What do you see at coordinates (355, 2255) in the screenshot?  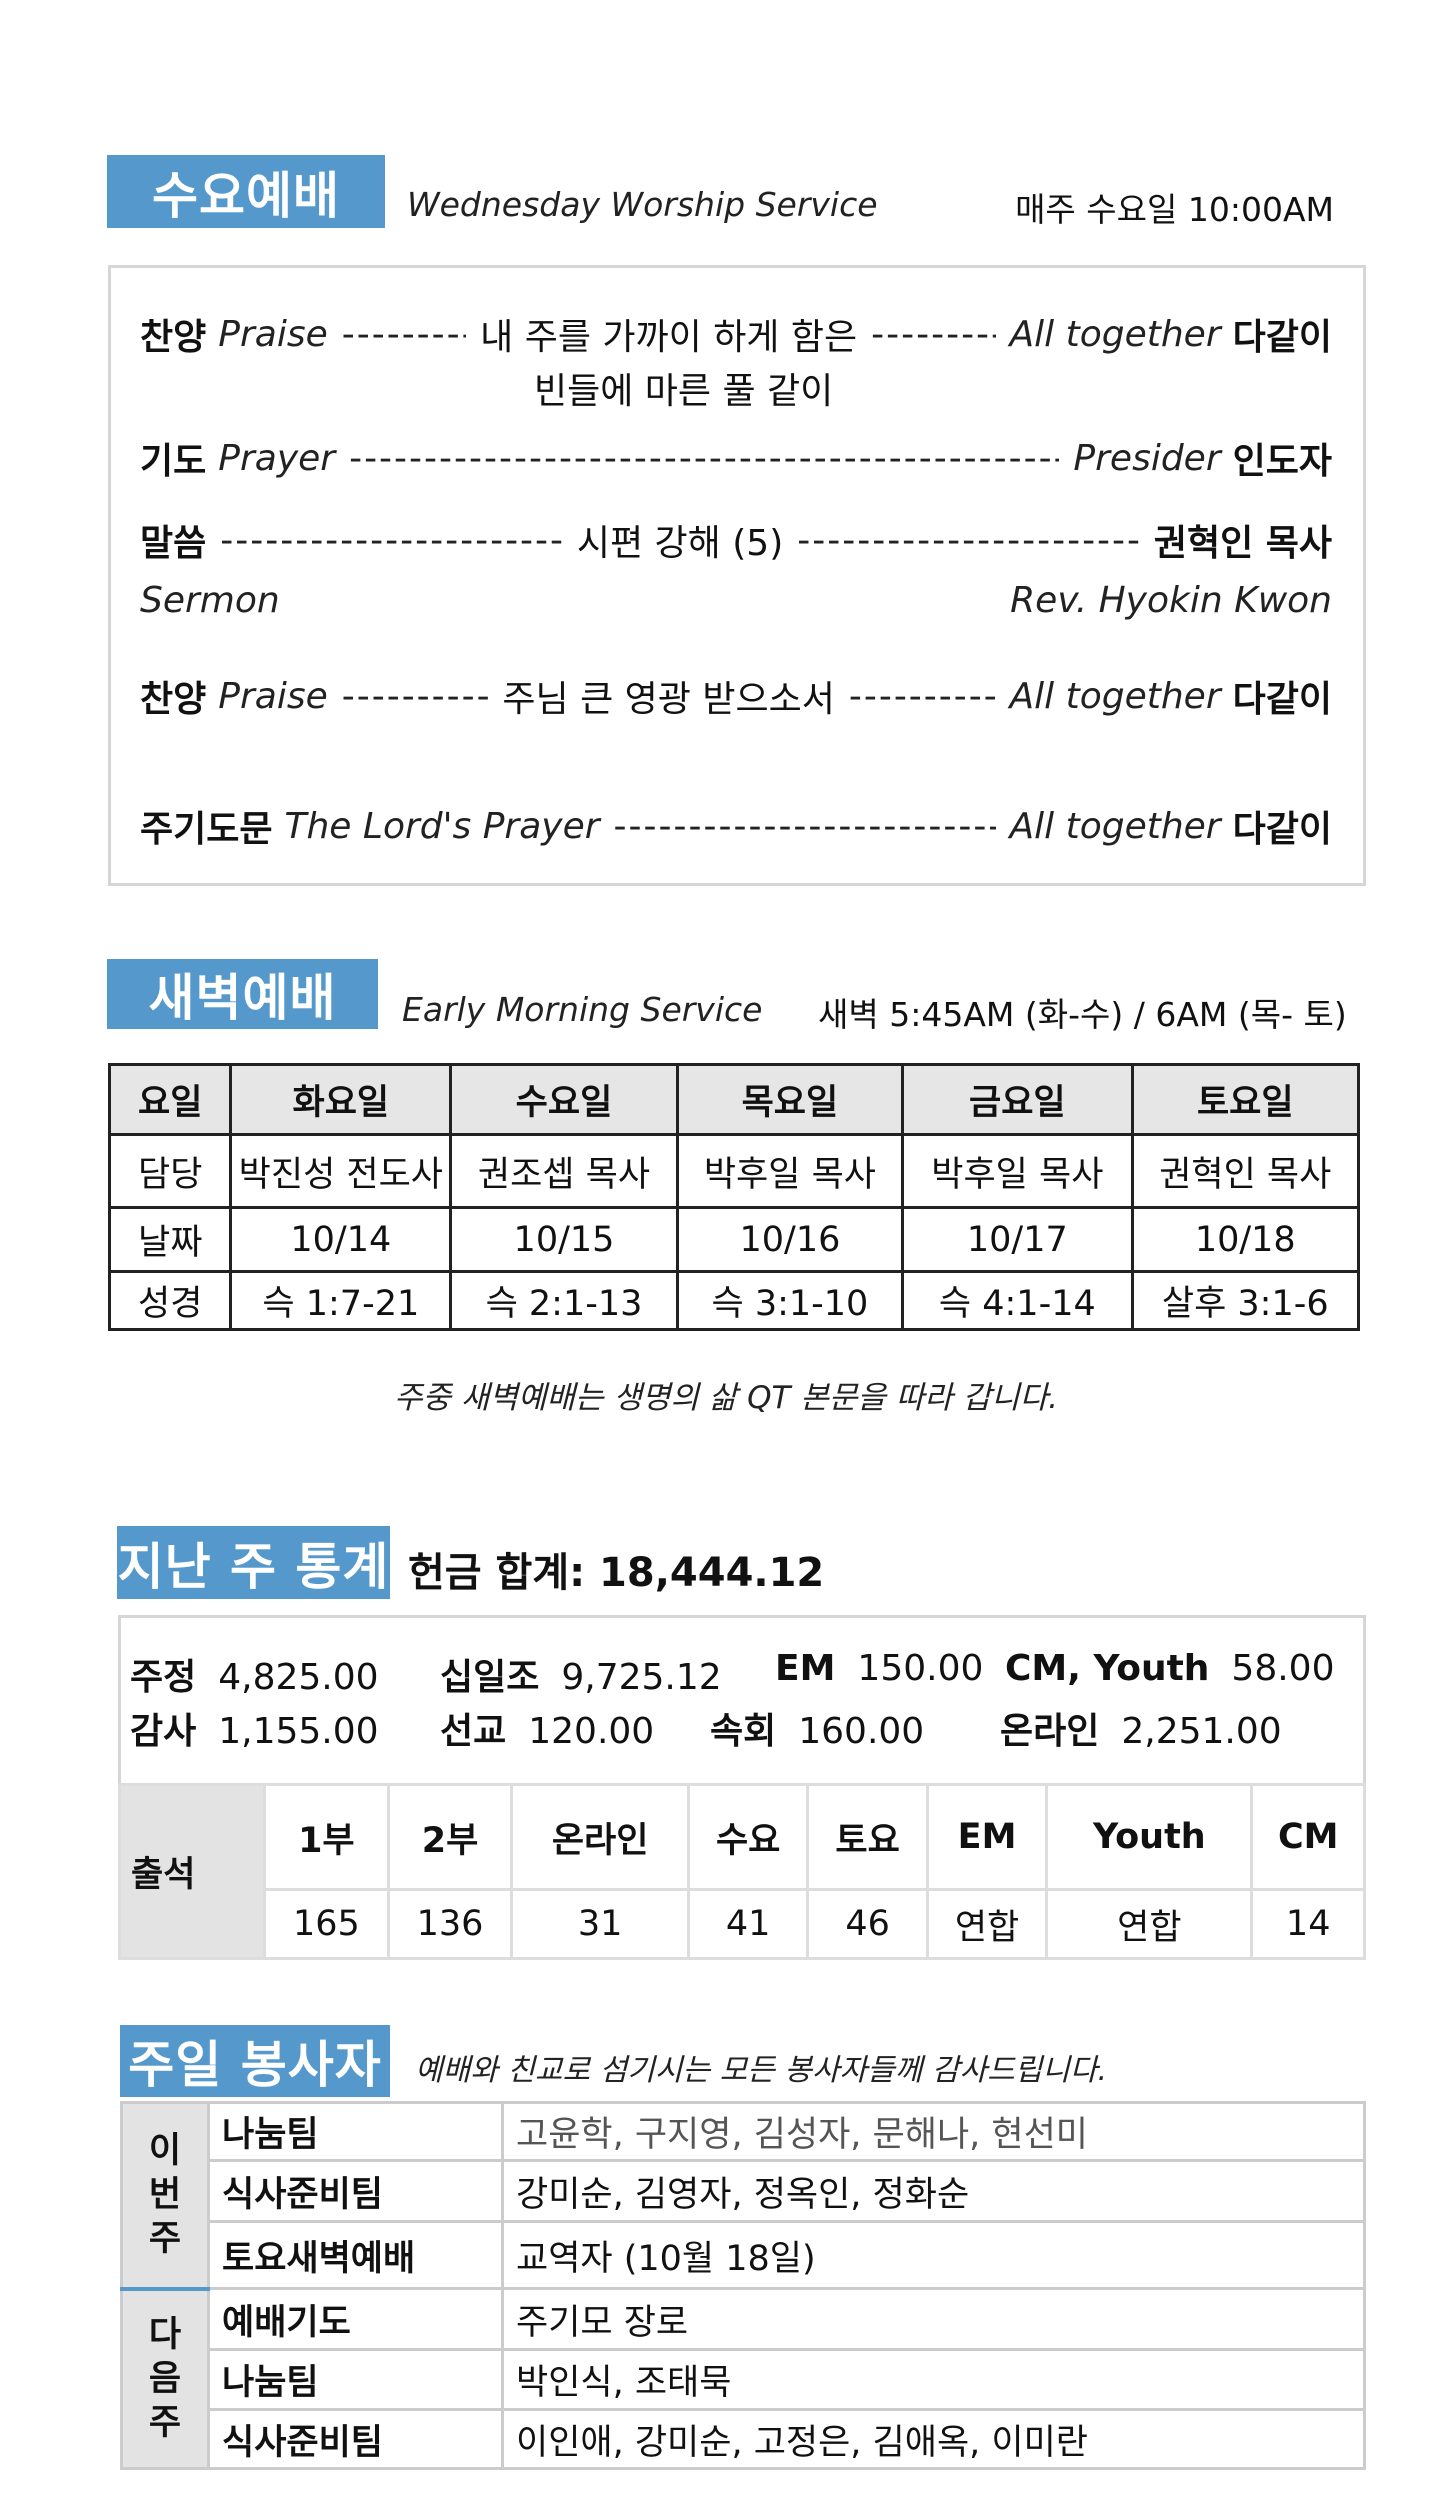 I see `role: 토요새벽예배` at bounding box center [355, 2255].